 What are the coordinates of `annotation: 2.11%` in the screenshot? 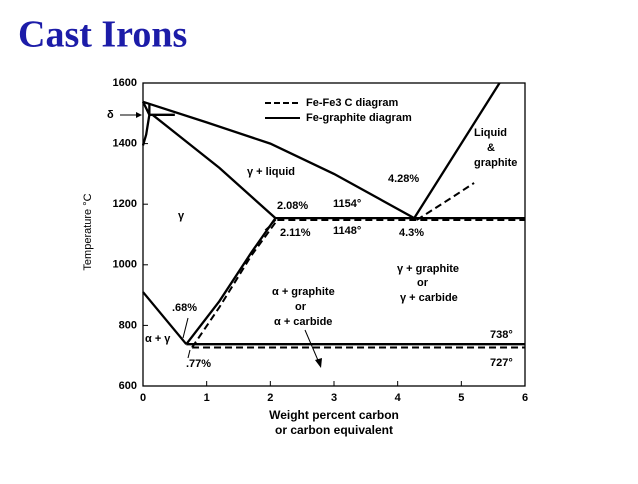 It's located at (295, 233).